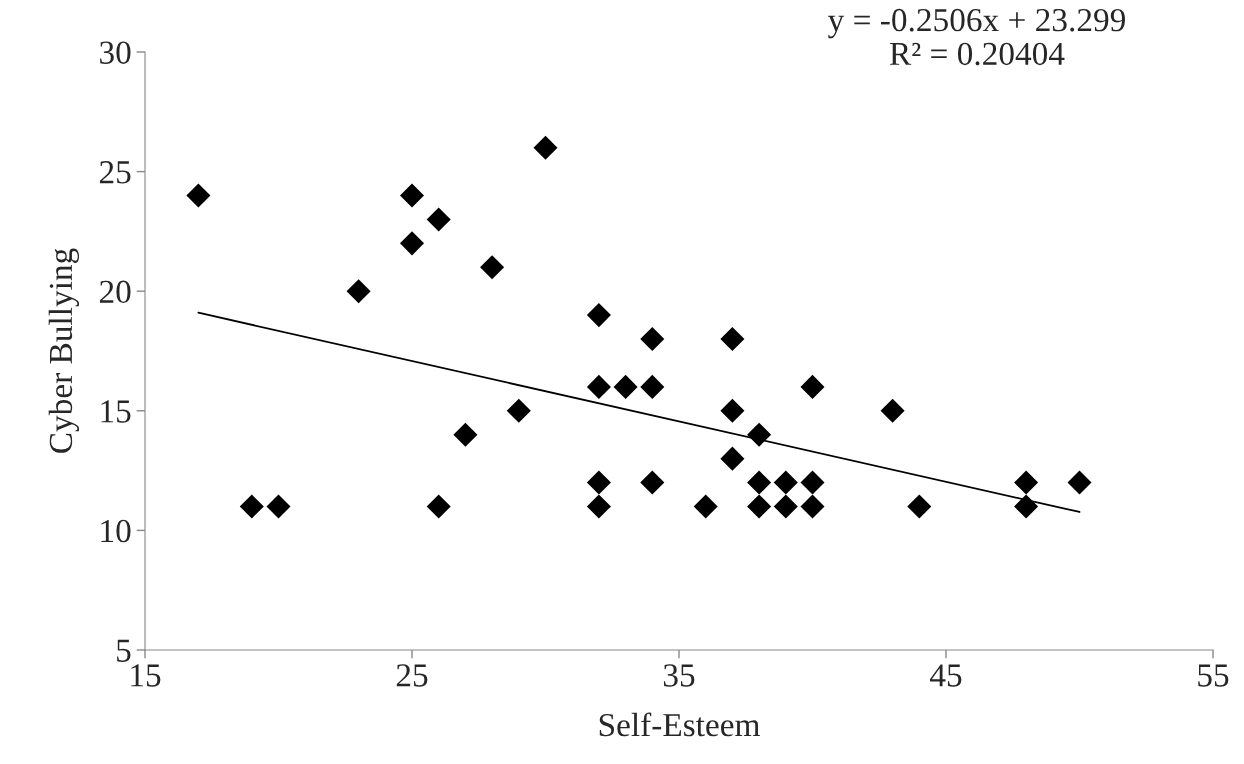 The height and width of the screenshot is (764, 1244). What do you see at coordinates (64, 350) in the screenshot?
I see `y-axis-title: Cyber Bullying` at bounding box center [64, 350].